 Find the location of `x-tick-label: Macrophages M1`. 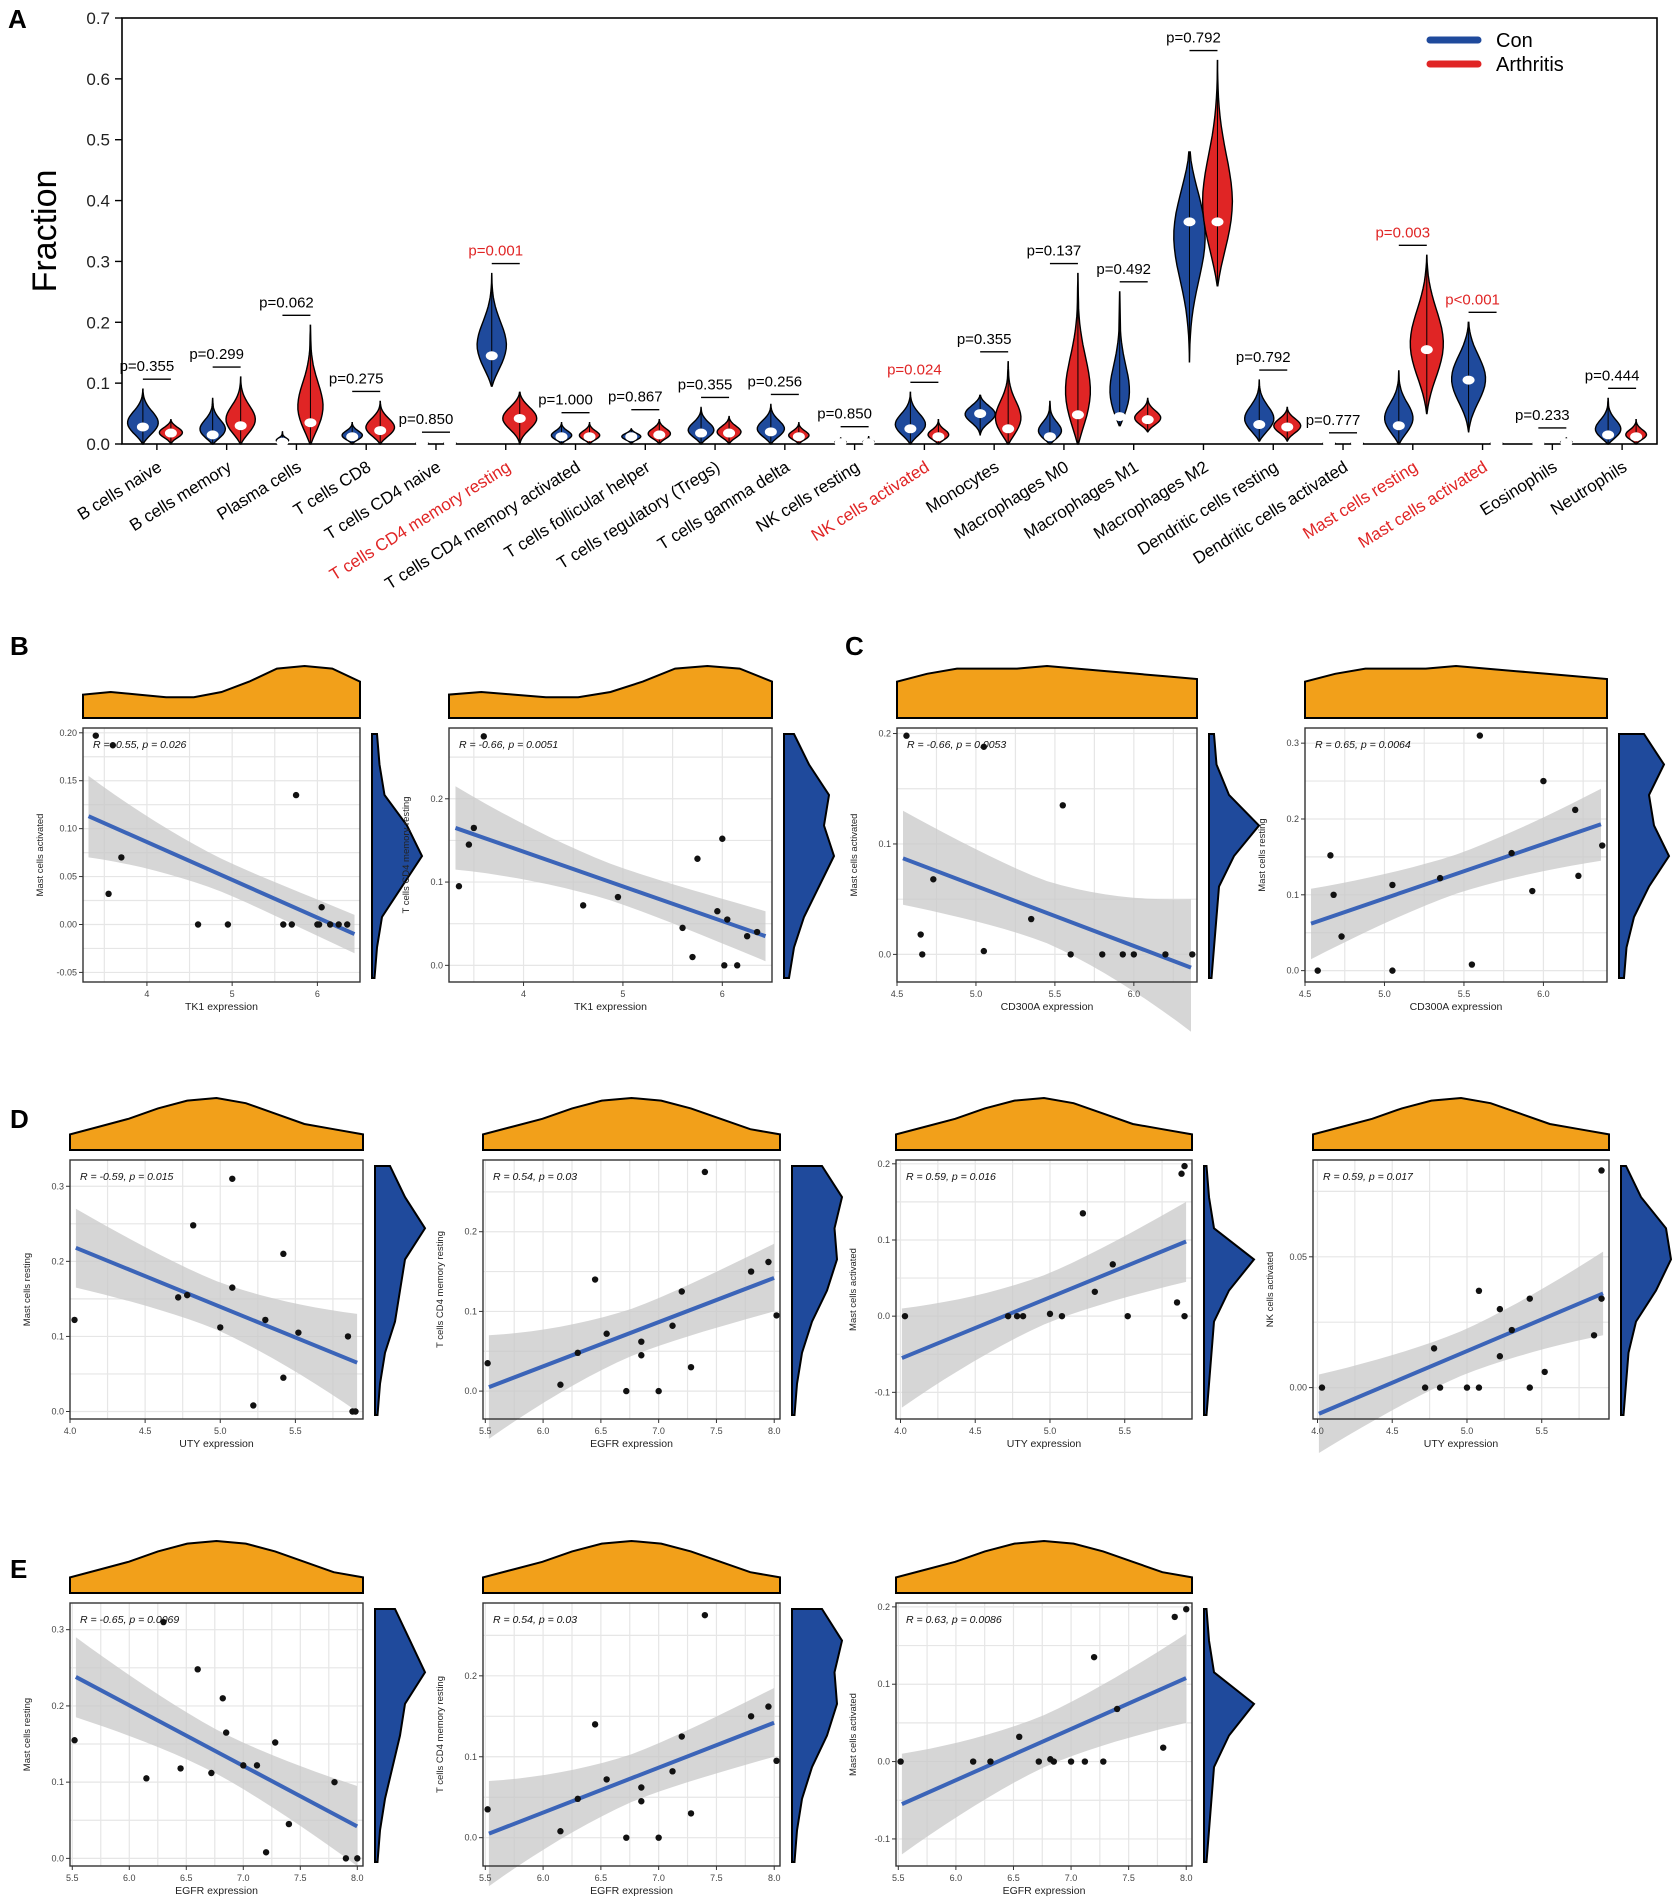

x-tick-label: Macrophages M1 is located at coordinates (1080, 500).